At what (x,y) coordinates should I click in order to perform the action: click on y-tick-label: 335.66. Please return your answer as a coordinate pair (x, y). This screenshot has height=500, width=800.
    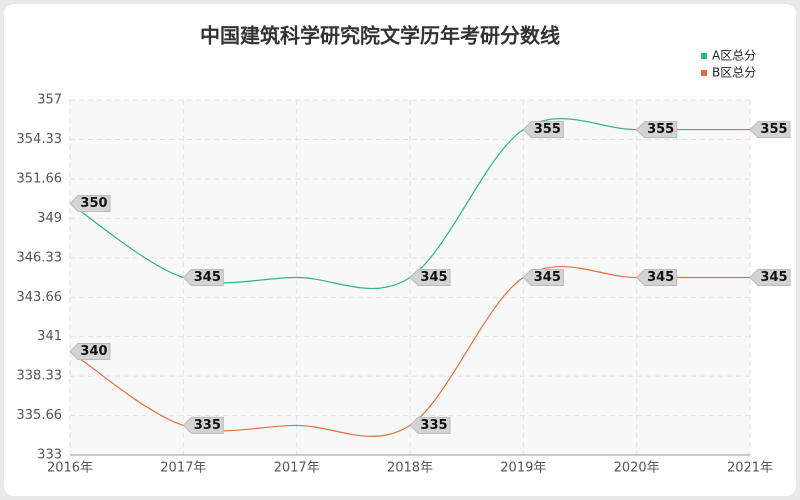
    Looking at the image, I should click on (40, 415).